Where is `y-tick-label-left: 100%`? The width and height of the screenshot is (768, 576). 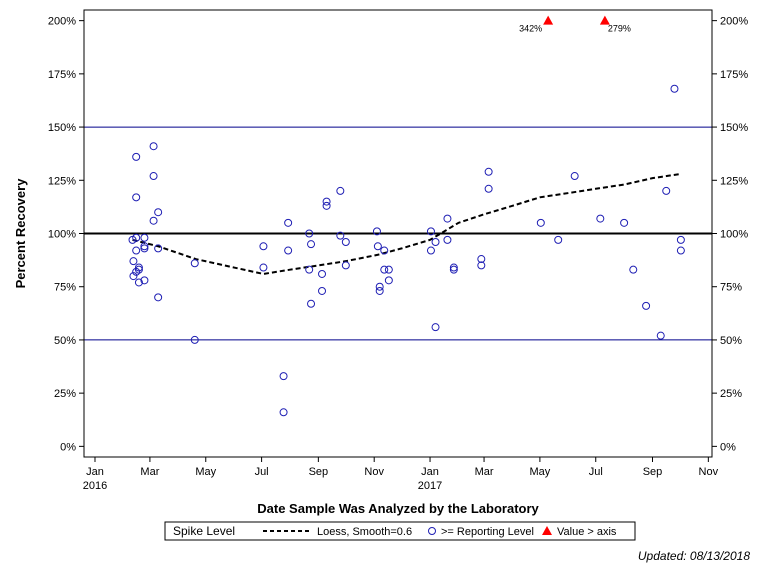 y-tick-label-left: 100% is located at coordinates (62, 235).